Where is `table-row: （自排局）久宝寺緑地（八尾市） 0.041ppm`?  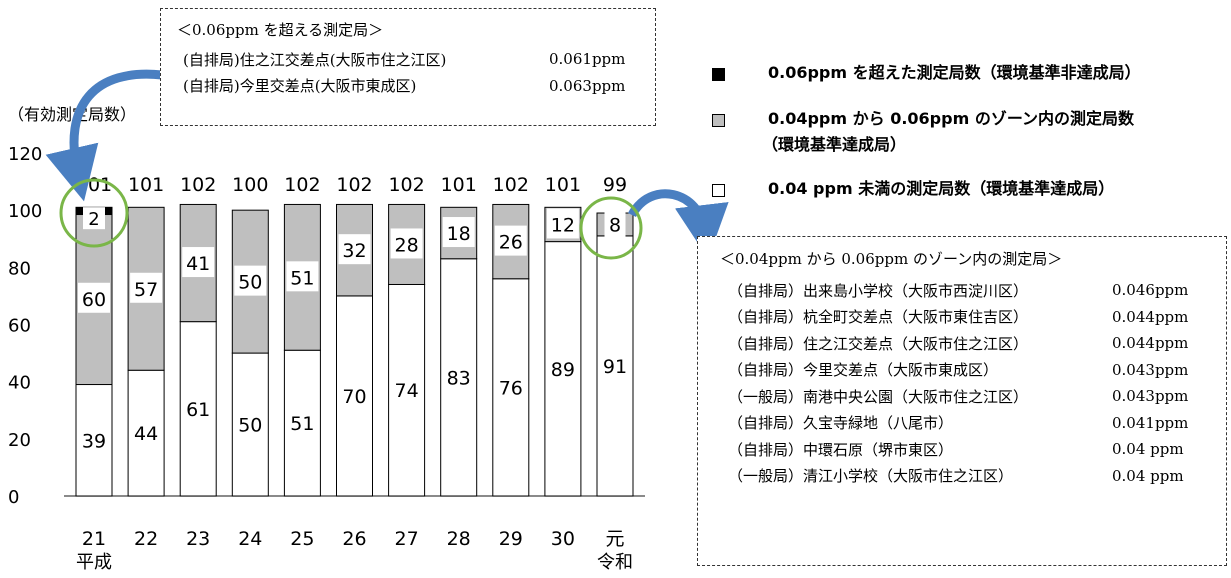
table-row: （自排局）久宝寺緑地（八尾市） 0.041ppm is located at coordinates (958, 423).